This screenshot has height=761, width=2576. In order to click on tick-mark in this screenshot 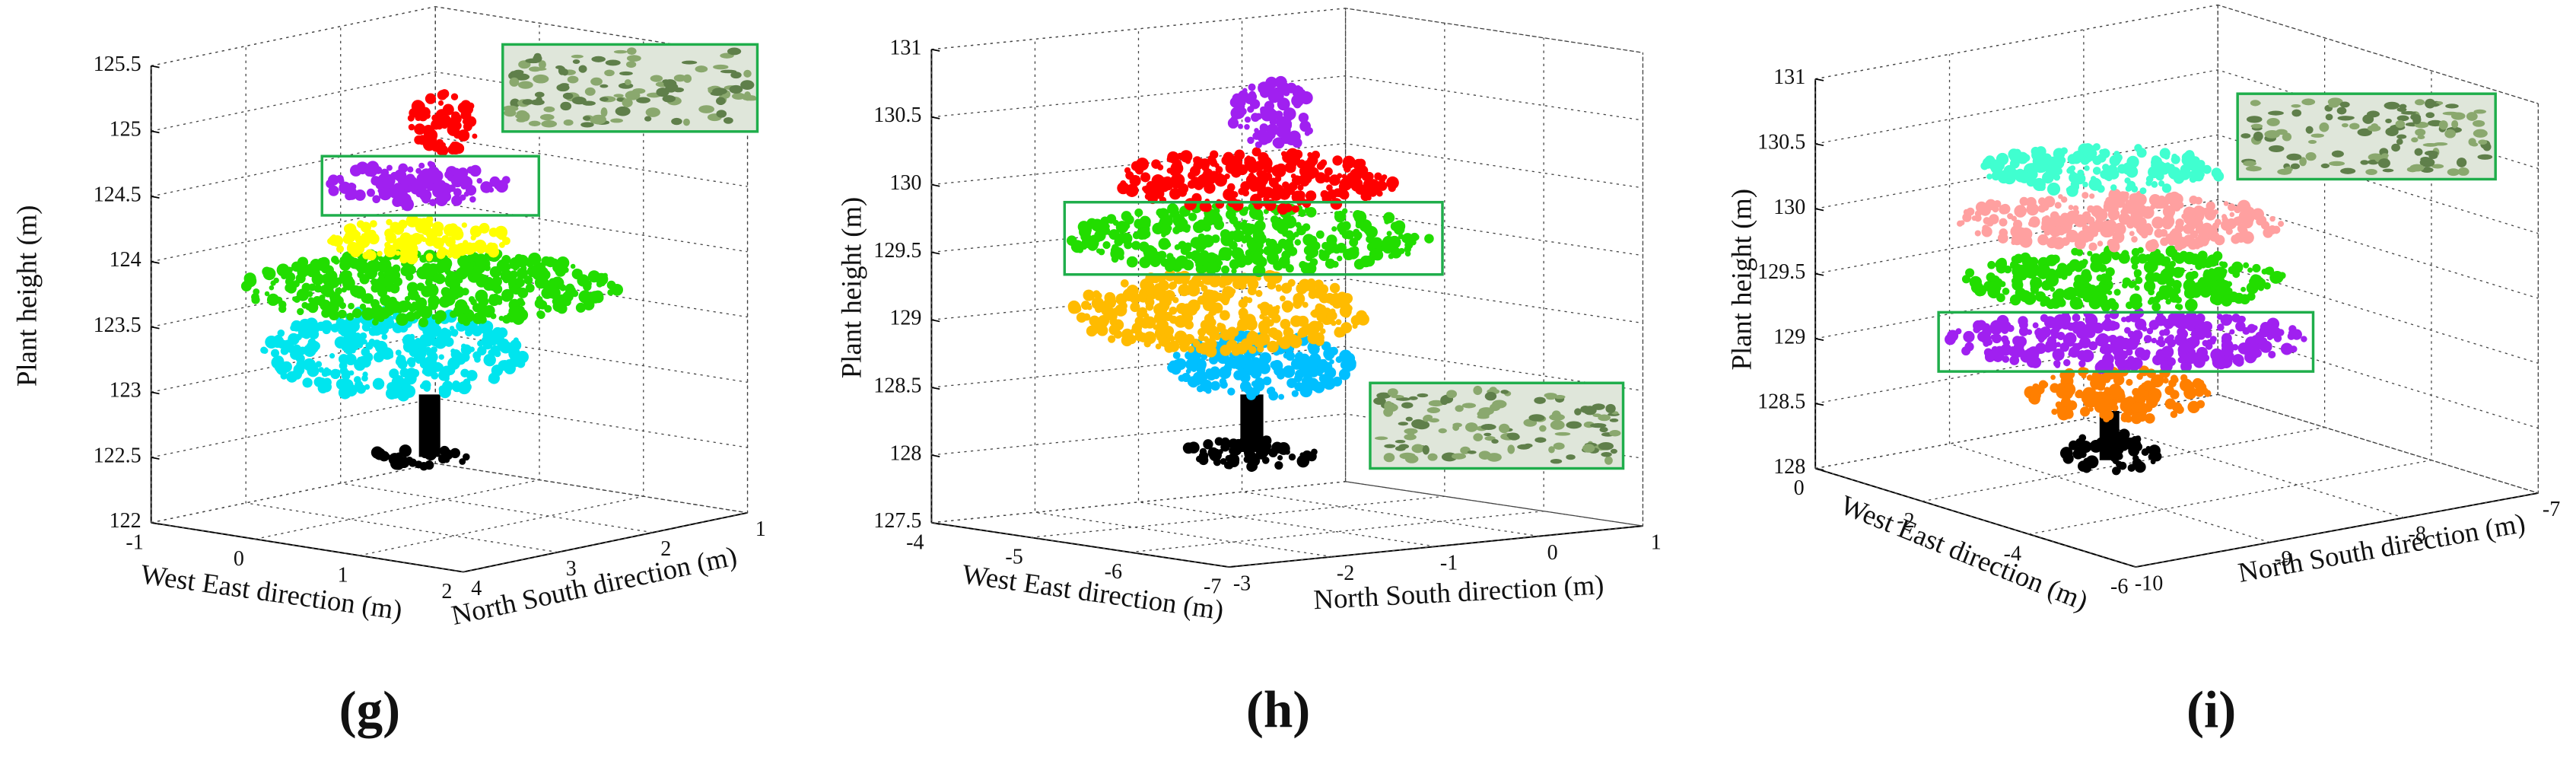, I will do `click(1819, 145)`.